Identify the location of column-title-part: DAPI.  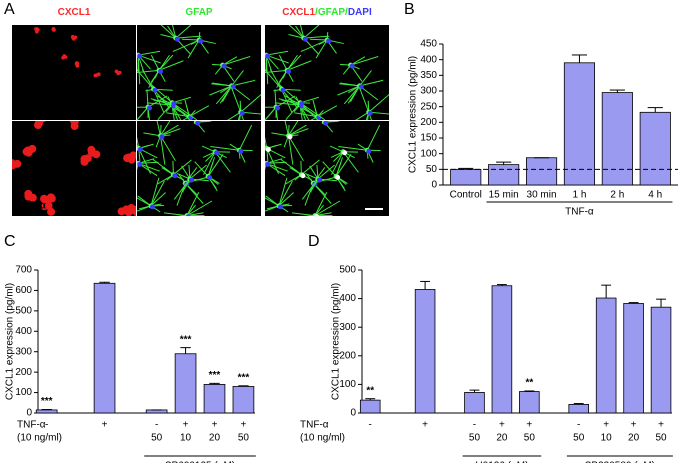
(360, 12).